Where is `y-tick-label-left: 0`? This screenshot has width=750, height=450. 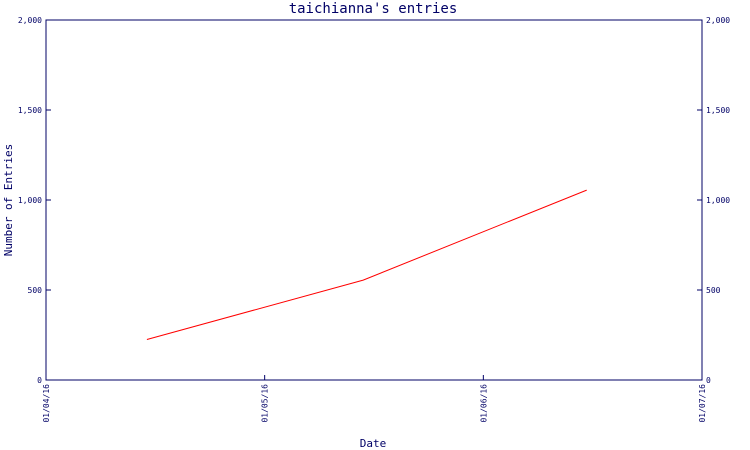
y-tick-label-left: 0 is located at coordinates (39, 380).